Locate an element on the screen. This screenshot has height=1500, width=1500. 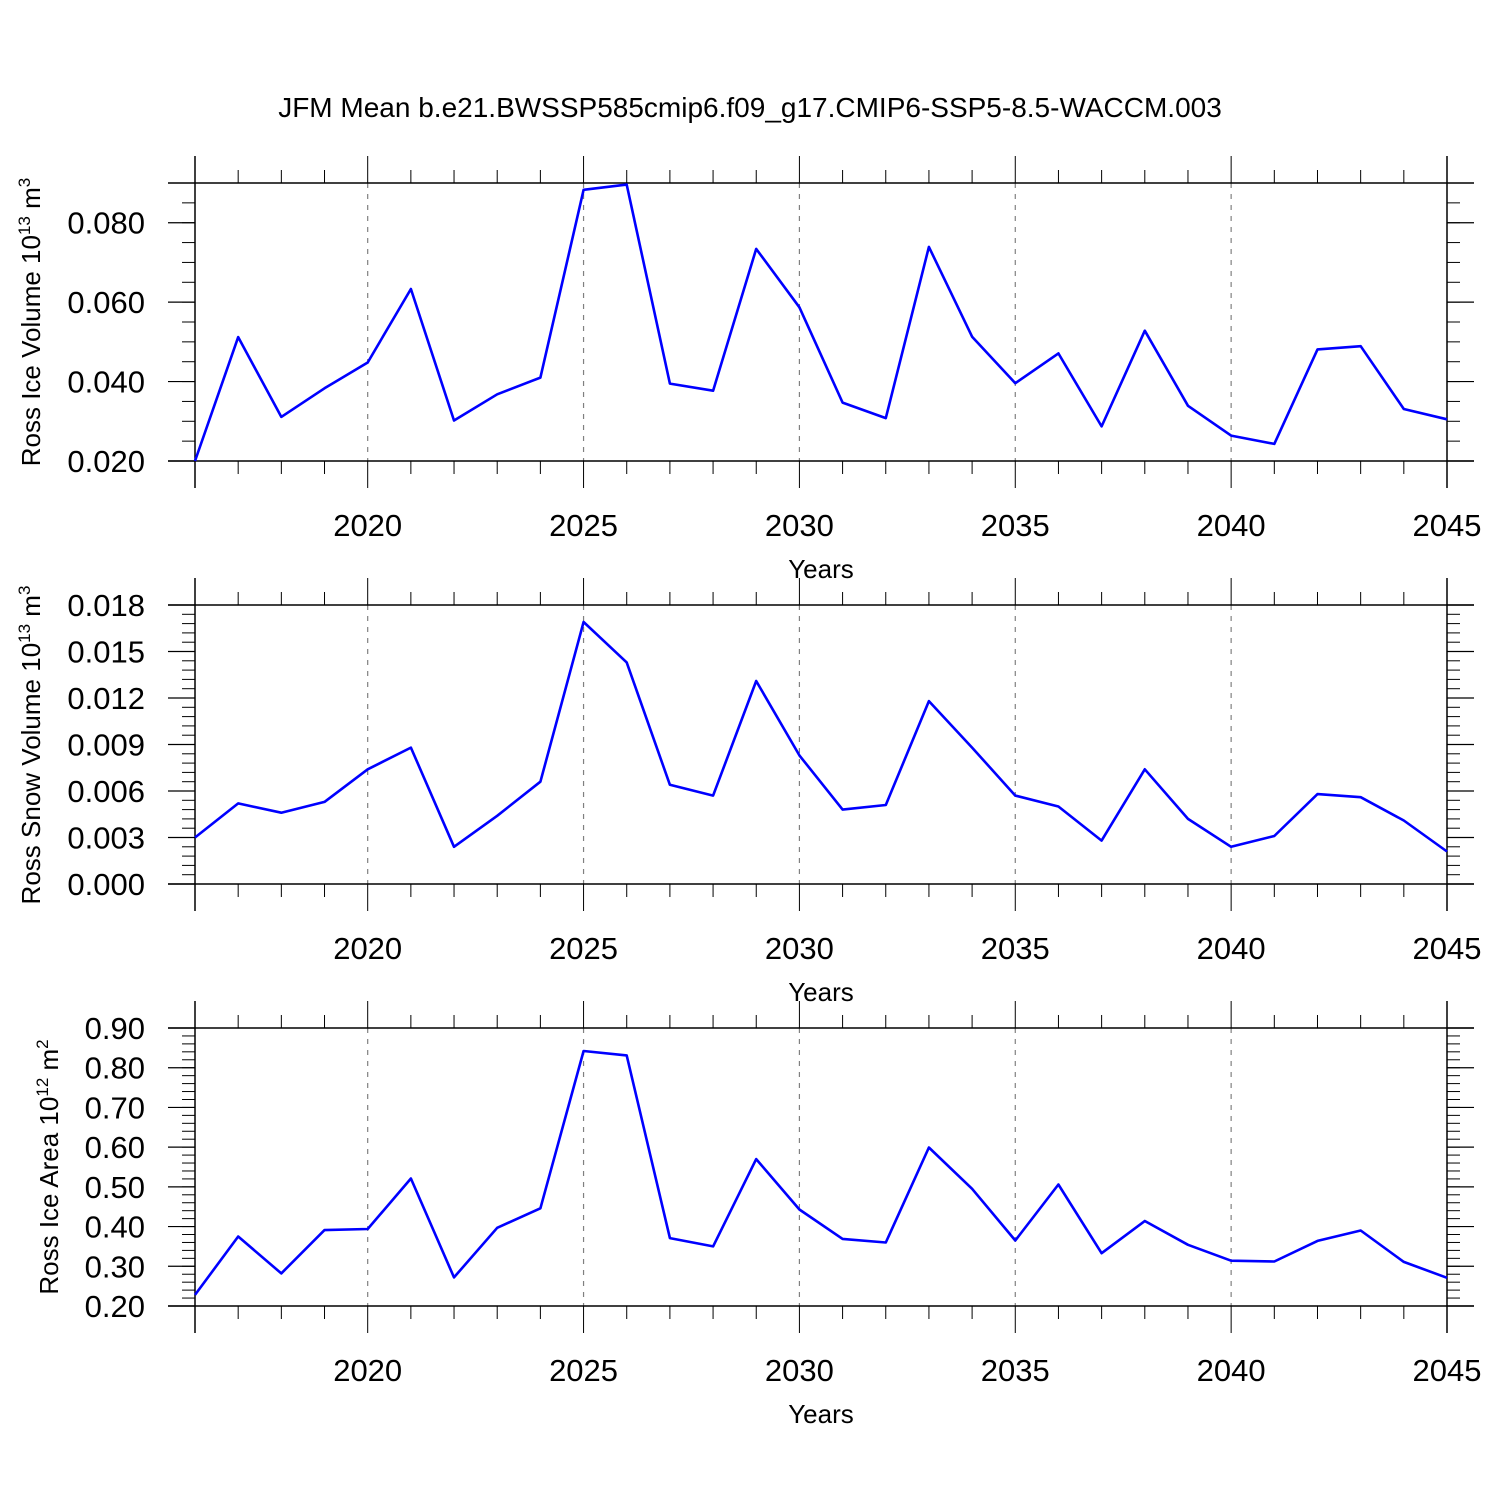
y-tick-label: 0.80 is located at coordinates (115, 1068).